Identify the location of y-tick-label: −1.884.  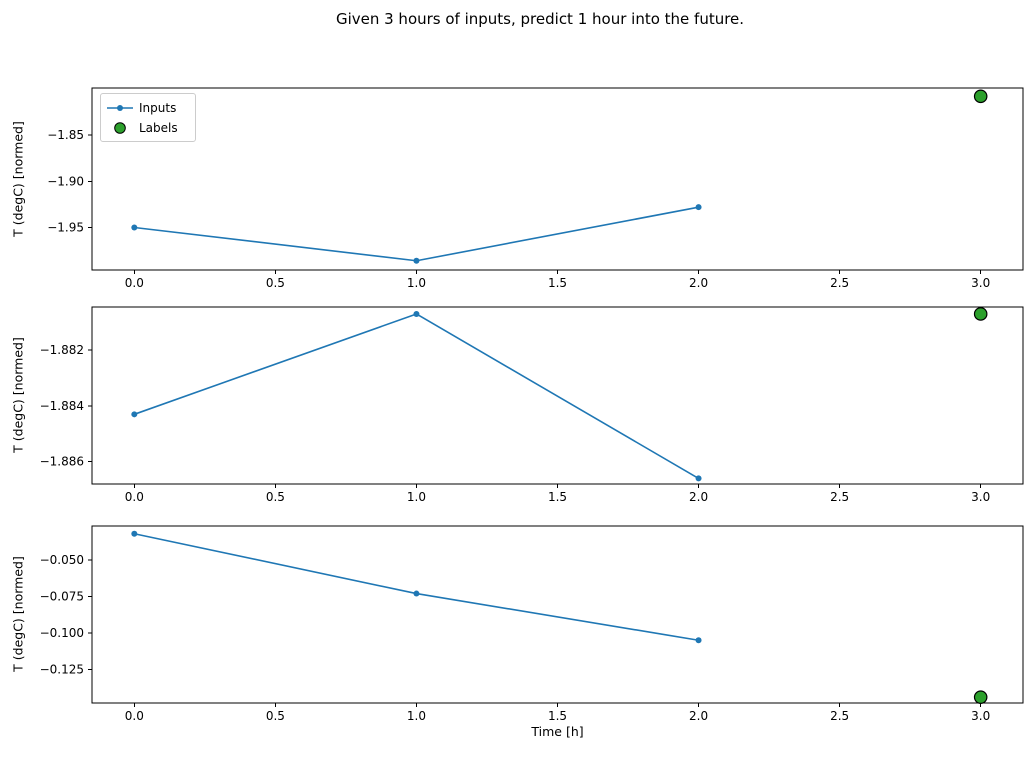
(62, 406).